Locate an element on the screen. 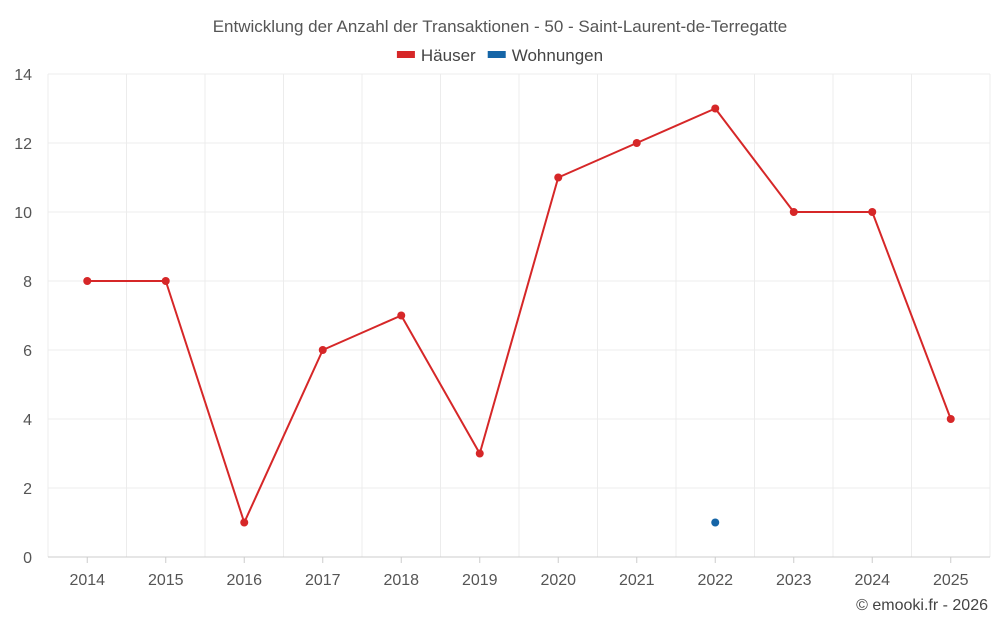  y-tick-label: 10 is located at coordinates (23, 213).